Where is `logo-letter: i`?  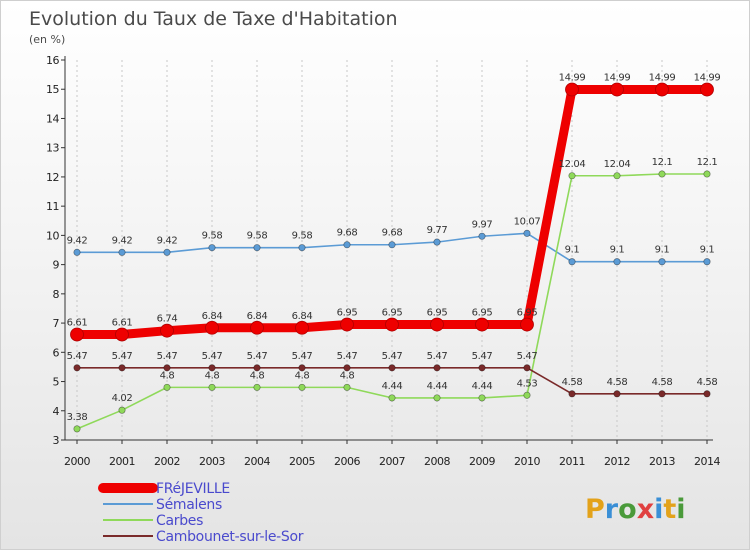
logo-letter: i is located at coordinates (680, 509).